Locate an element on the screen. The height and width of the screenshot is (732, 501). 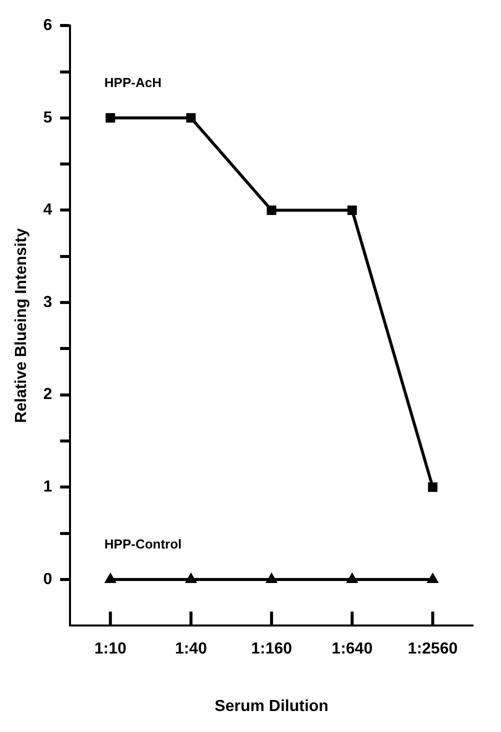
y-axis-title: Relative Blueing Intensity is located at coordinates (21, 325).